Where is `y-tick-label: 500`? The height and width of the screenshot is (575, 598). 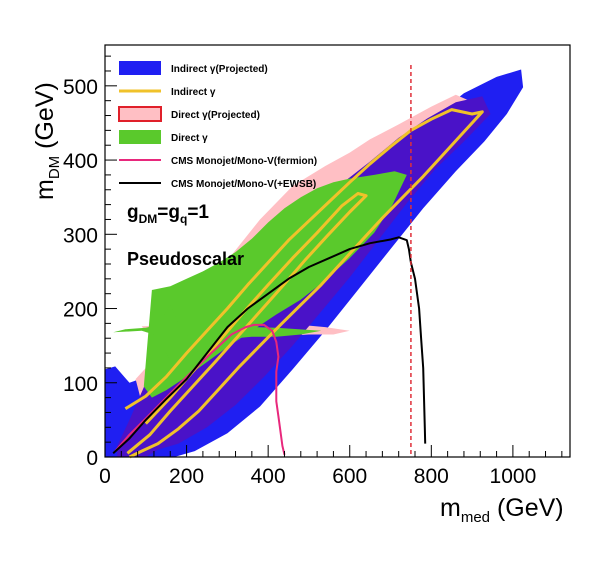
y-tick-label: 500 is located at coordinates (80, 87).